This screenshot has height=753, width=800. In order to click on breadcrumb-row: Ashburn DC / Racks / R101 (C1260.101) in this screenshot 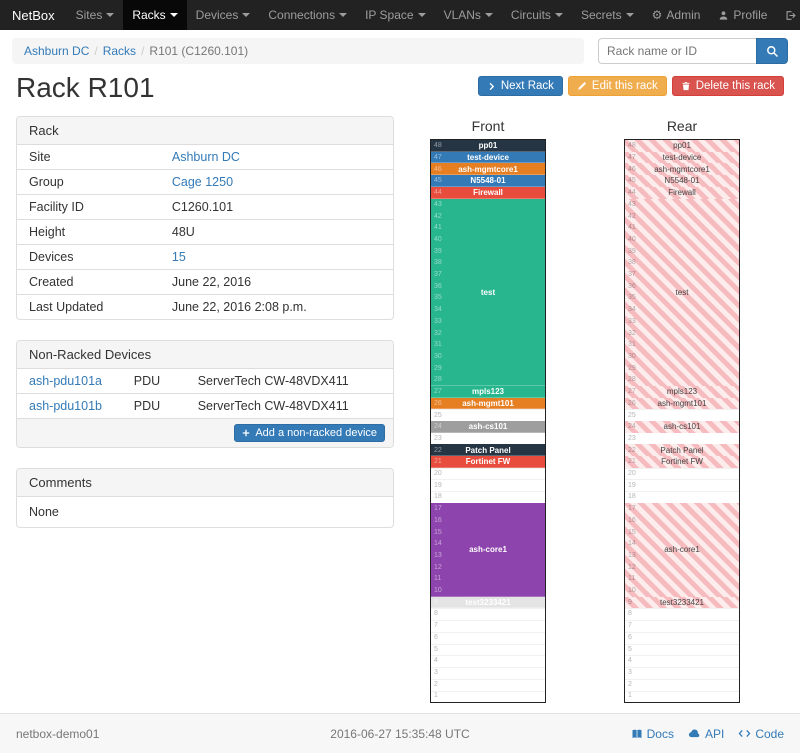, I will do `click(400, 51)`.